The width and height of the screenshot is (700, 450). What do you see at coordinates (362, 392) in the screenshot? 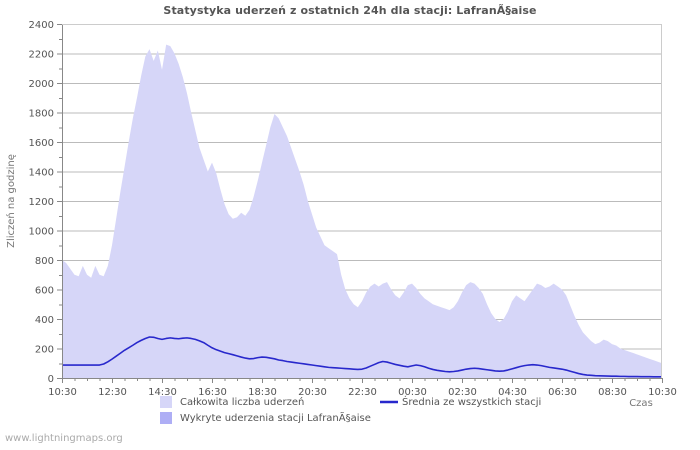
I see `x-tick-label: 22:30` at bounding box center [362, 392].